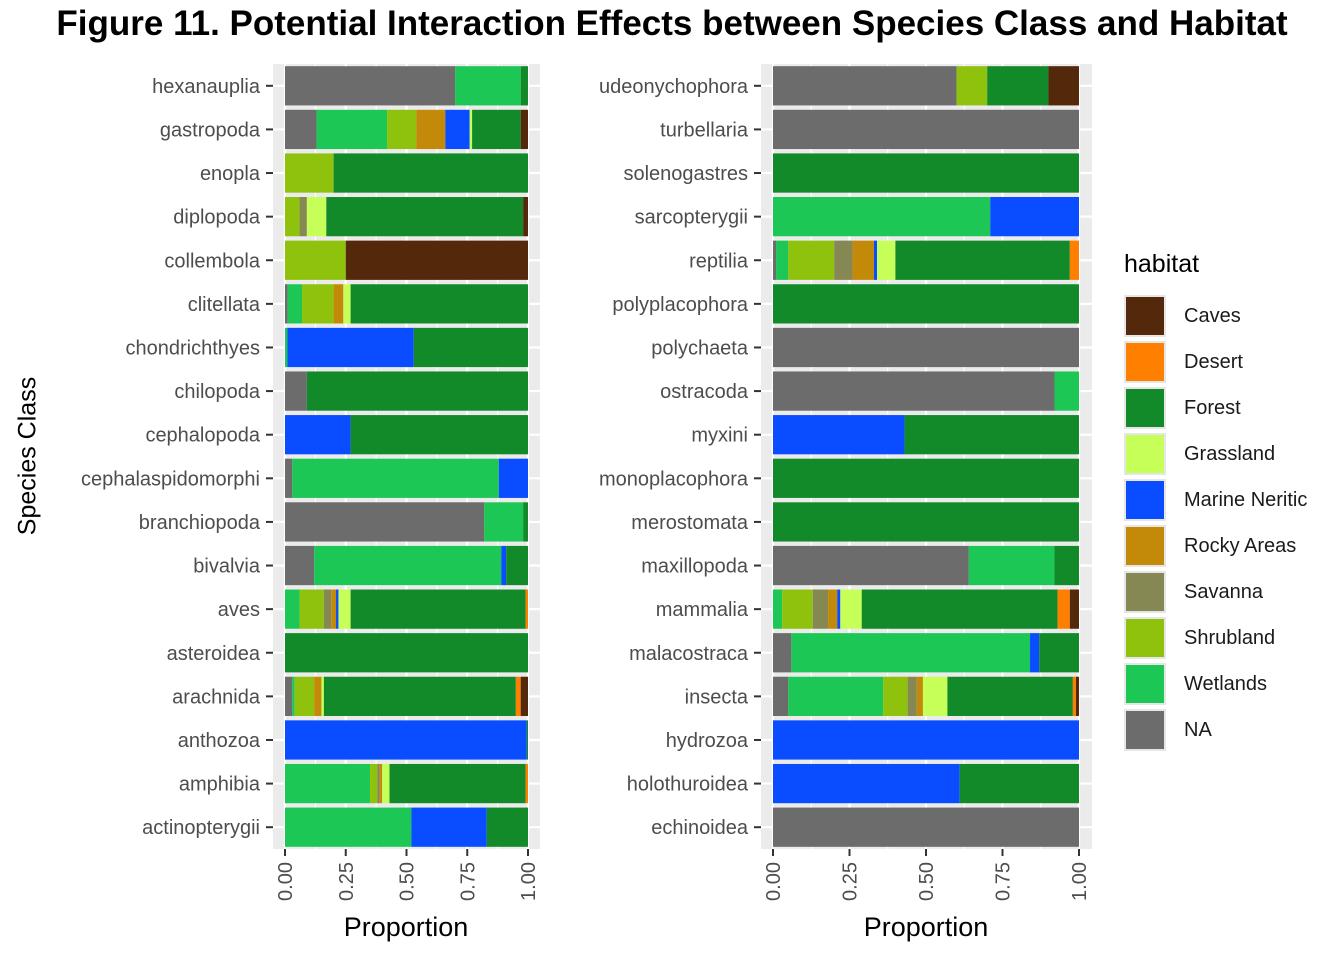  I want to click on legend-item: Grassland, so click(1215, 454).